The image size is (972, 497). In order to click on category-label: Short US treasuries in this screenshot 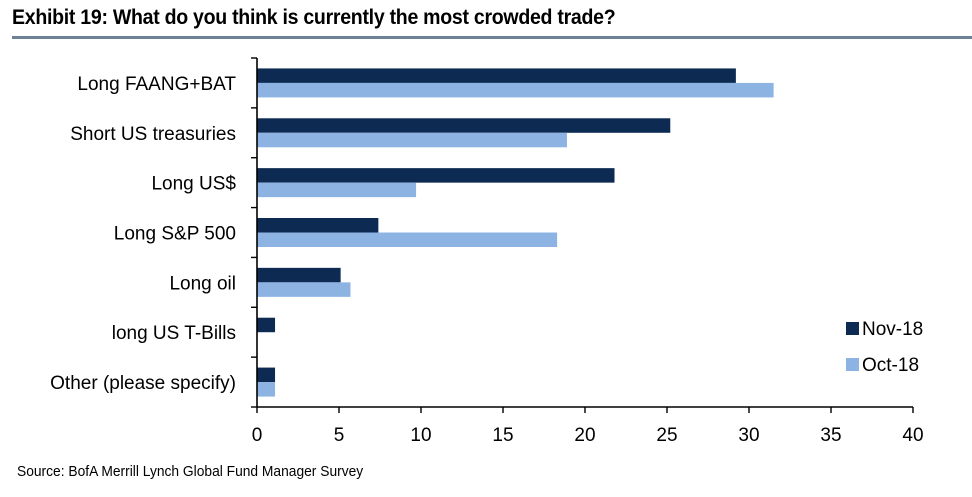, I will do `click(153, 134)`.